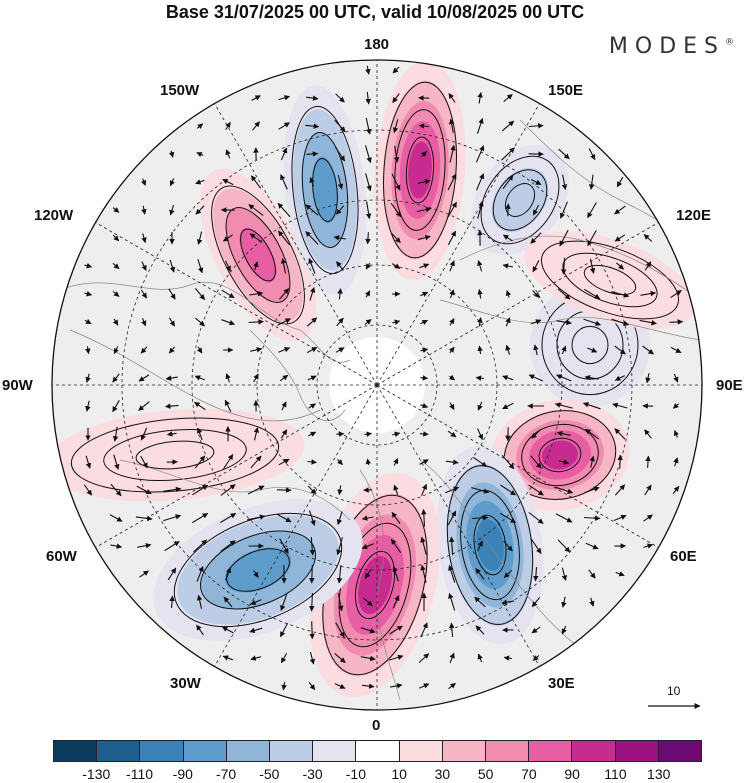  Describe the element at coordinates (312, 774) in the screenshot. I see `colorbar-tick-label: -30` at that location.